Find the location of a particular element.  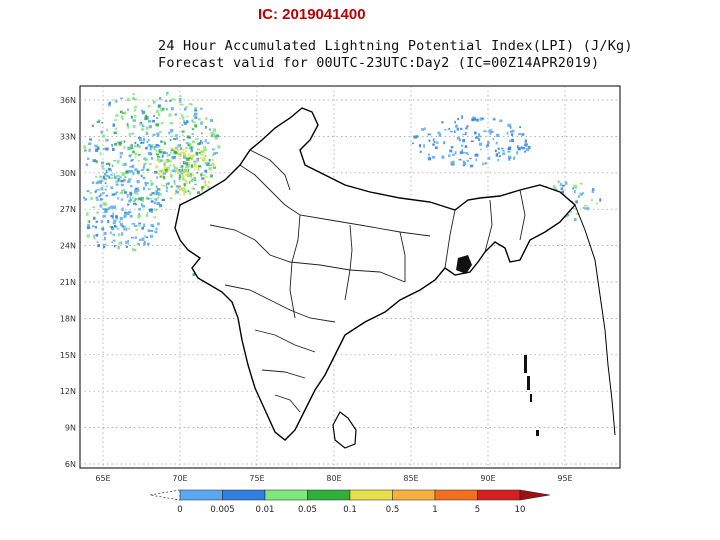

colorbar-label: 0.1 is located at coordinates (350, 510).